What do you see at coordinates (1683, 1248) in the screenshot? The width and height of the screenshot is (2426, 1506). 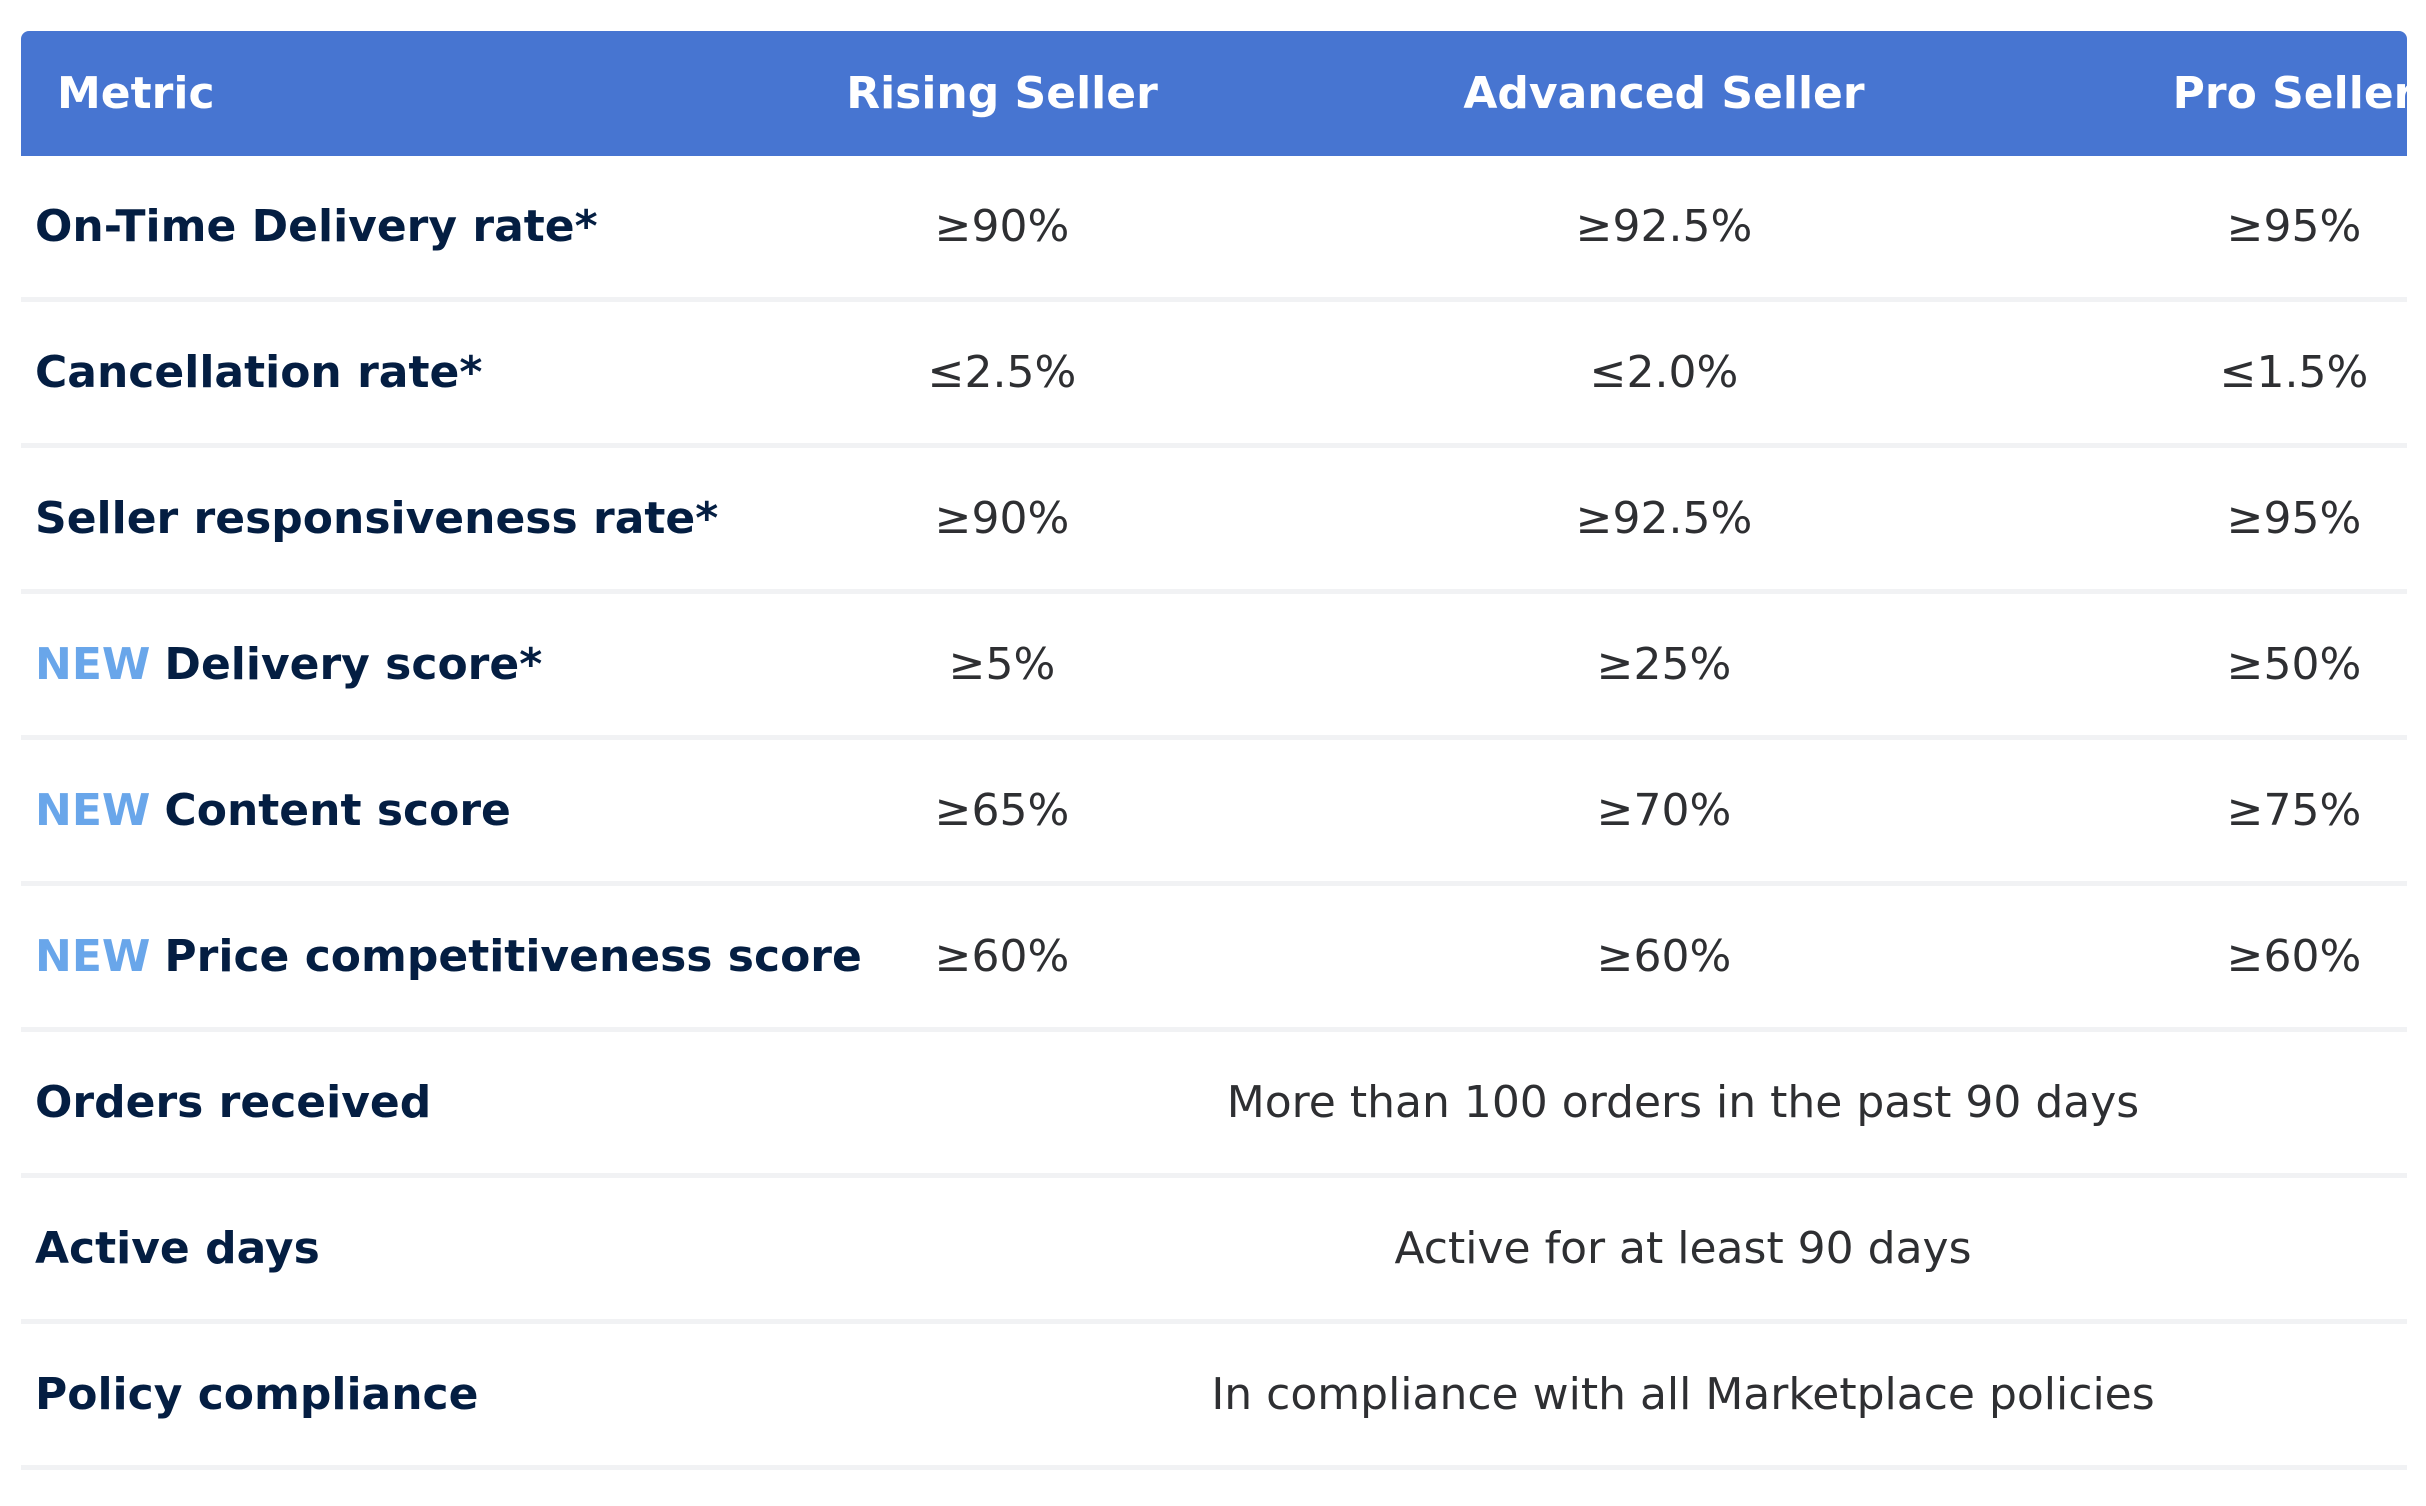 I see `spanning-value: Active for at least 90 days` at bounding box center [1683, 1248].